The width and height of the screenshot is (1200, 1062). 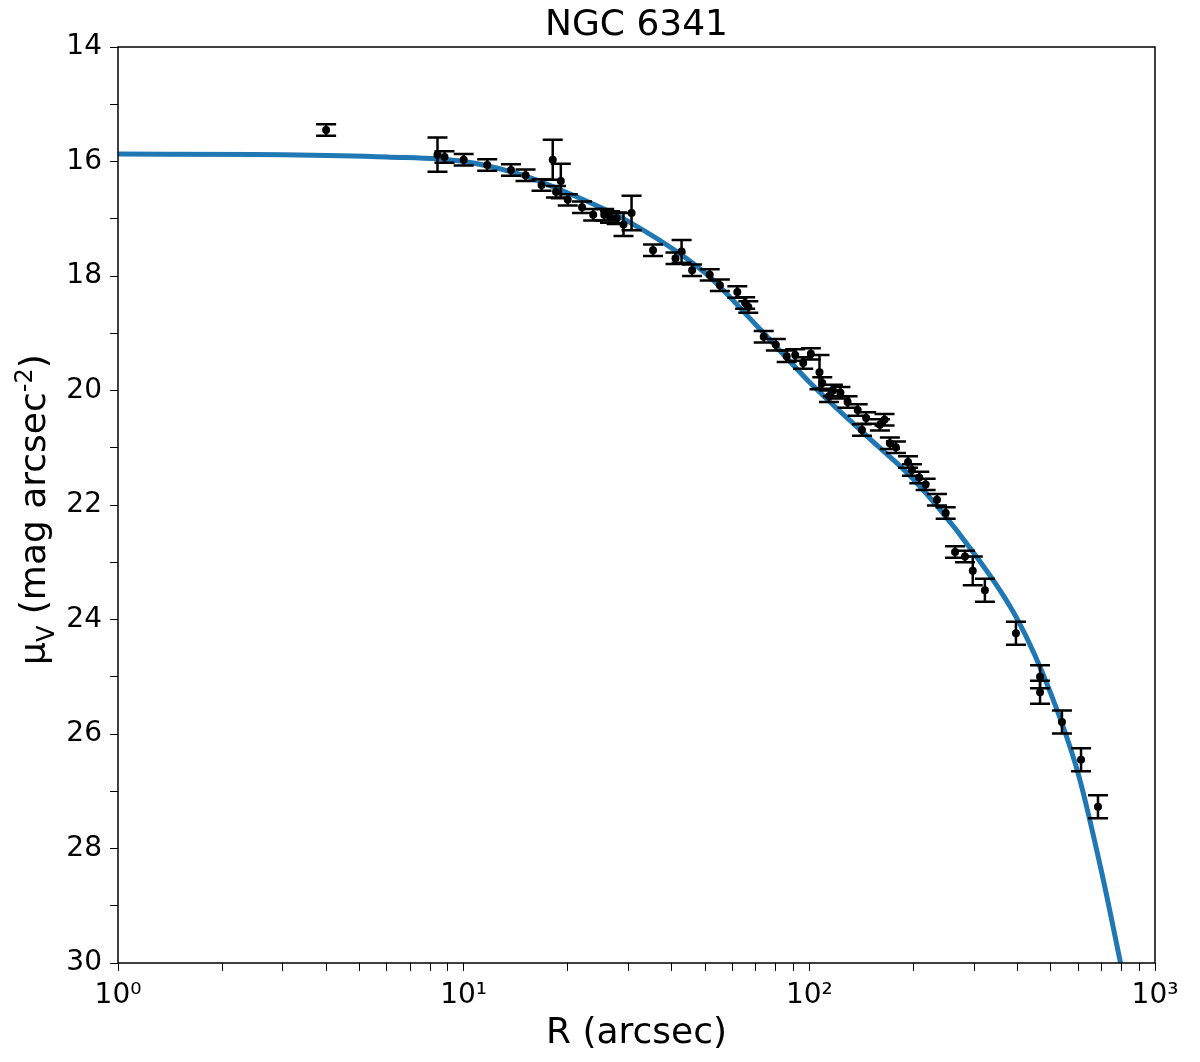 What do you see at coordinates (636, 23) in the screenshot?
I see `chart-title: NGC 6341` at bounding box center [636, 23].